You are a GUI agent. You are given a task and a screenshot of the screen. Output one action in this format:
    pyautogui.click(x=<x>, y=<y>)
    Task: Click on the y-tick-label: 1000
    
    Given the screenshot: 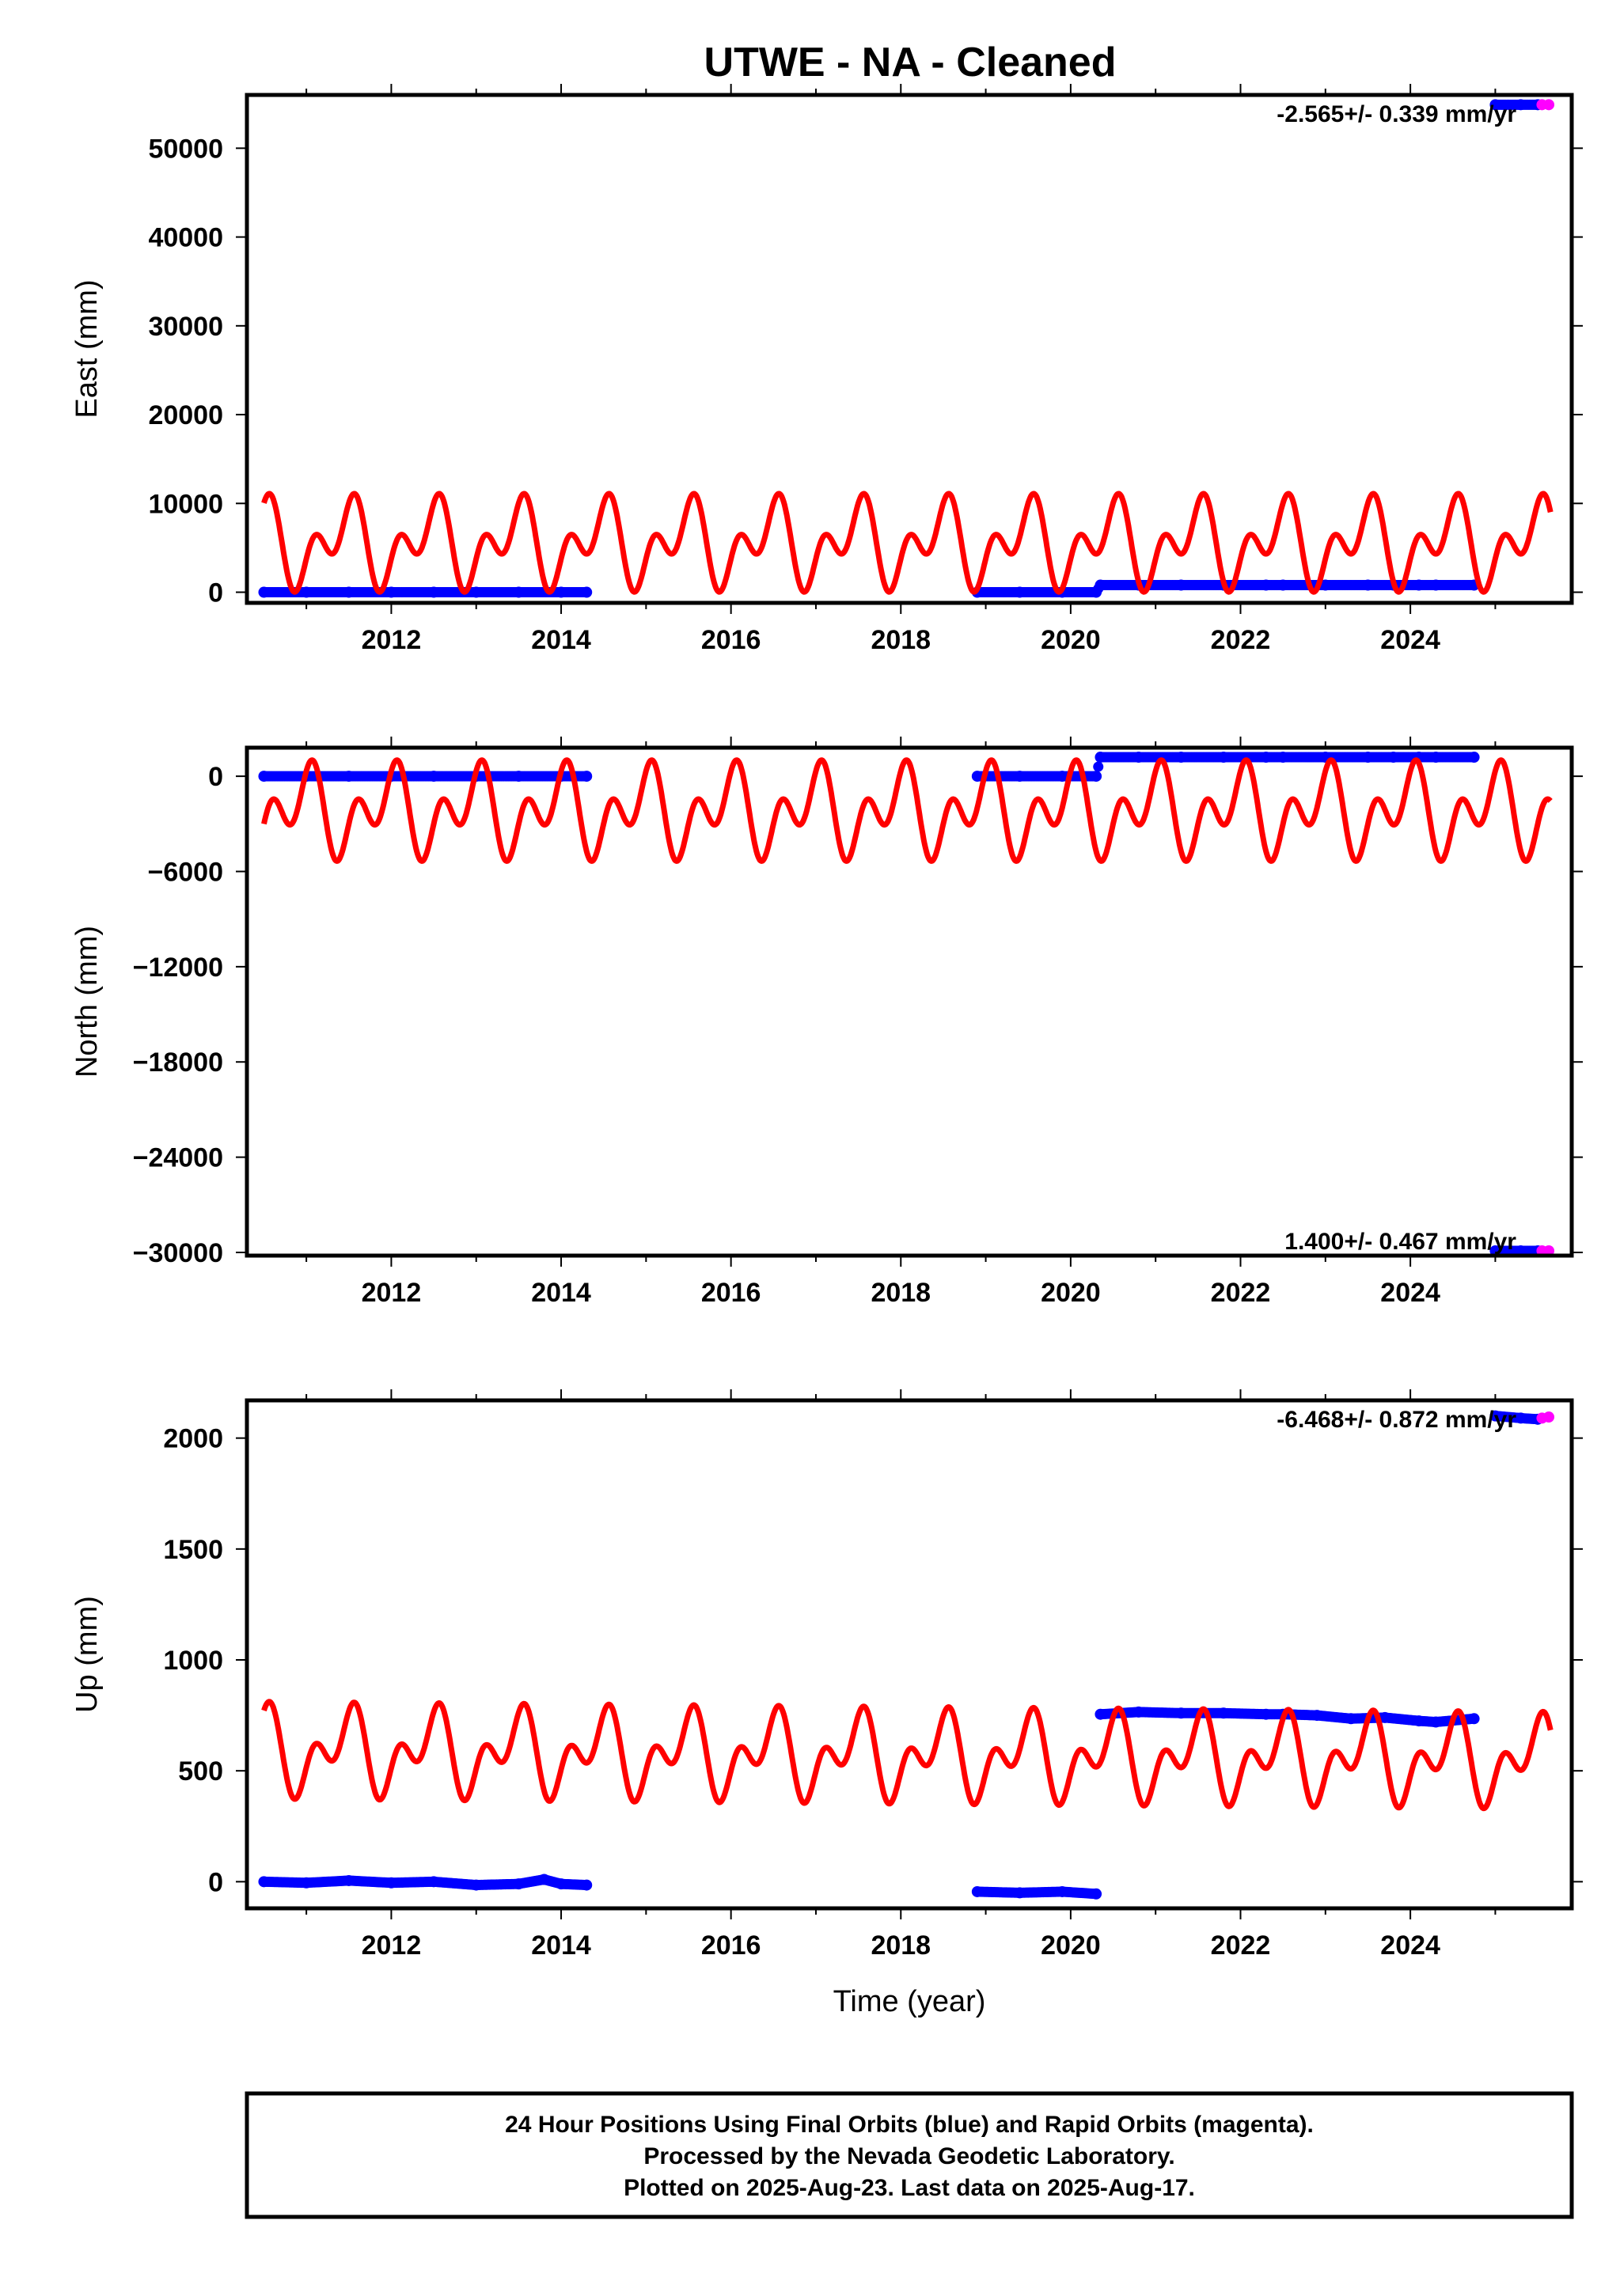 What is the action you would take?
    pyautogui.click(x=193, y=1661)
    